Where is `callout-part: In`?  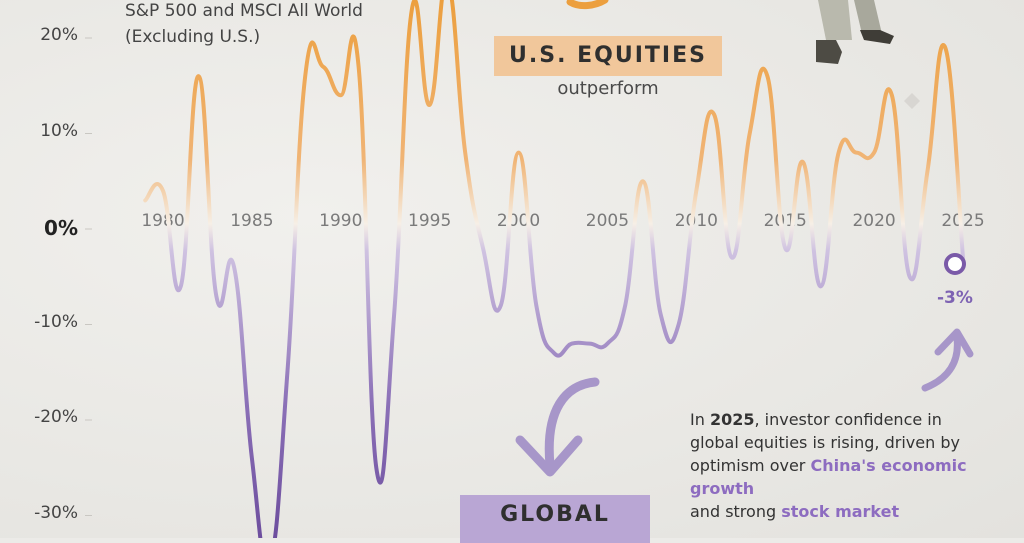
callout-part: In is located at coordinates (700, 419).